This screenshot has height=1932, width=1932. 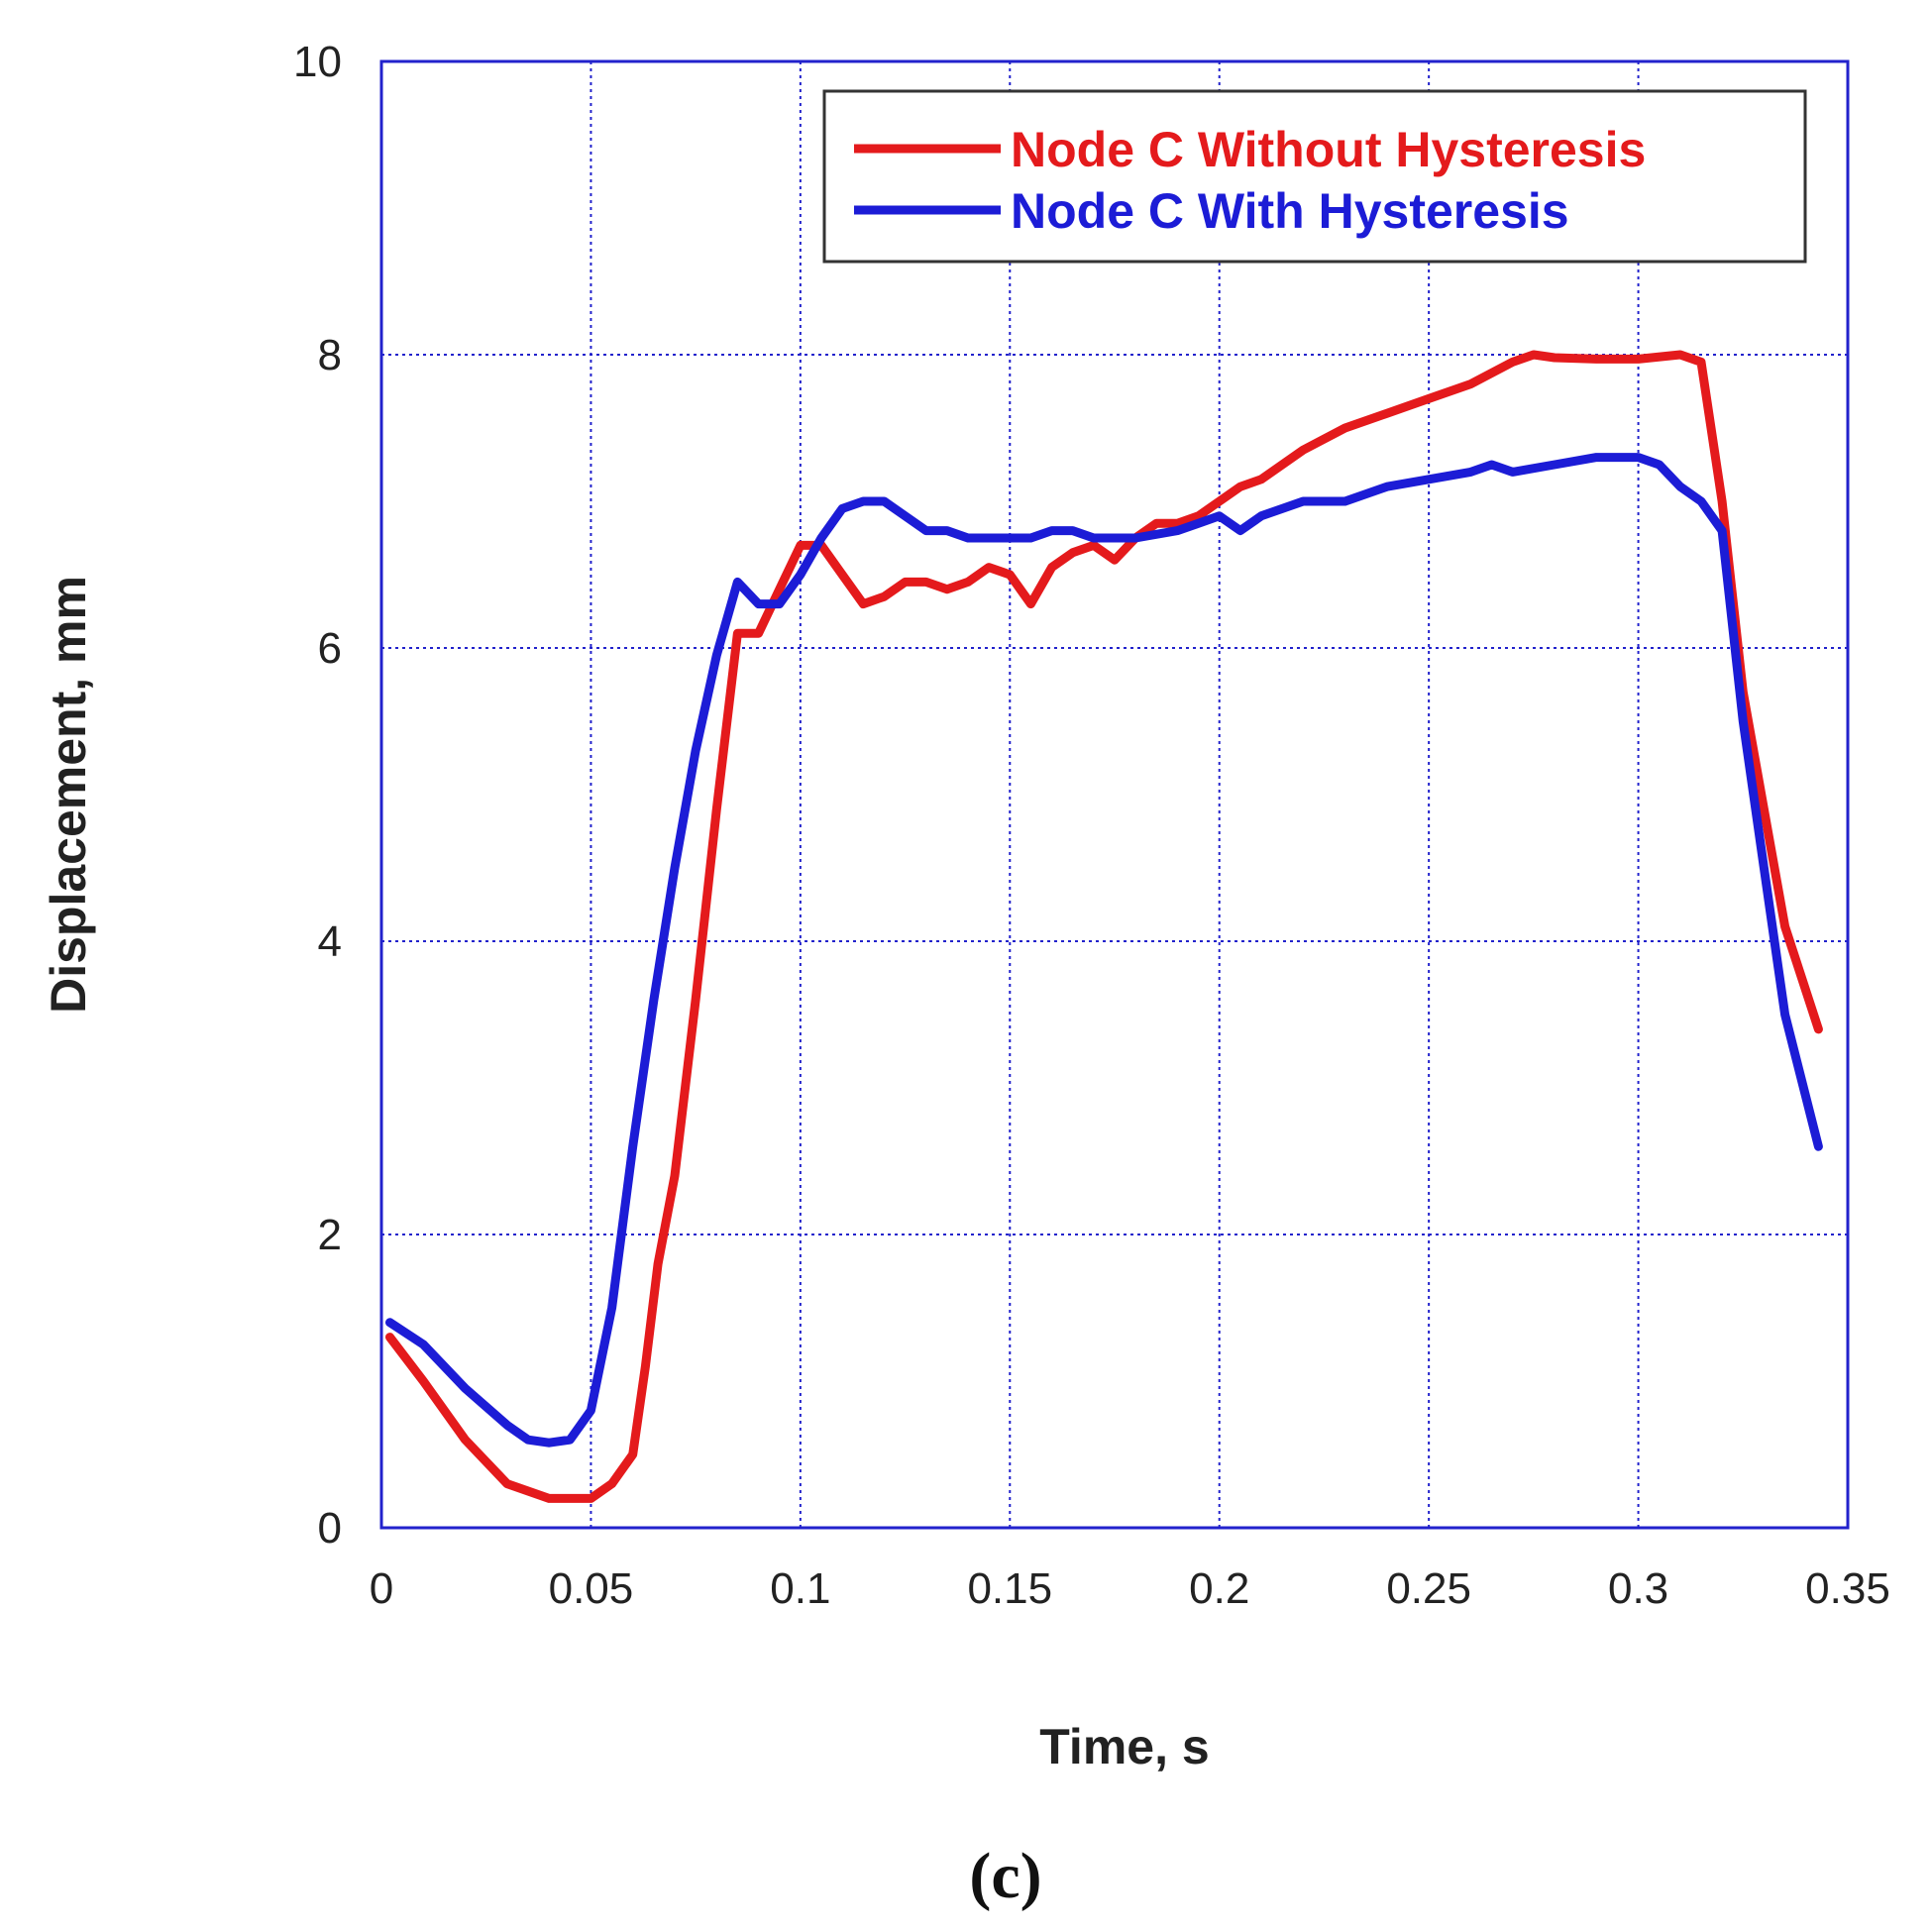 I want to click on x-tick-label: 0.3, so click(x=1638, y=1588).